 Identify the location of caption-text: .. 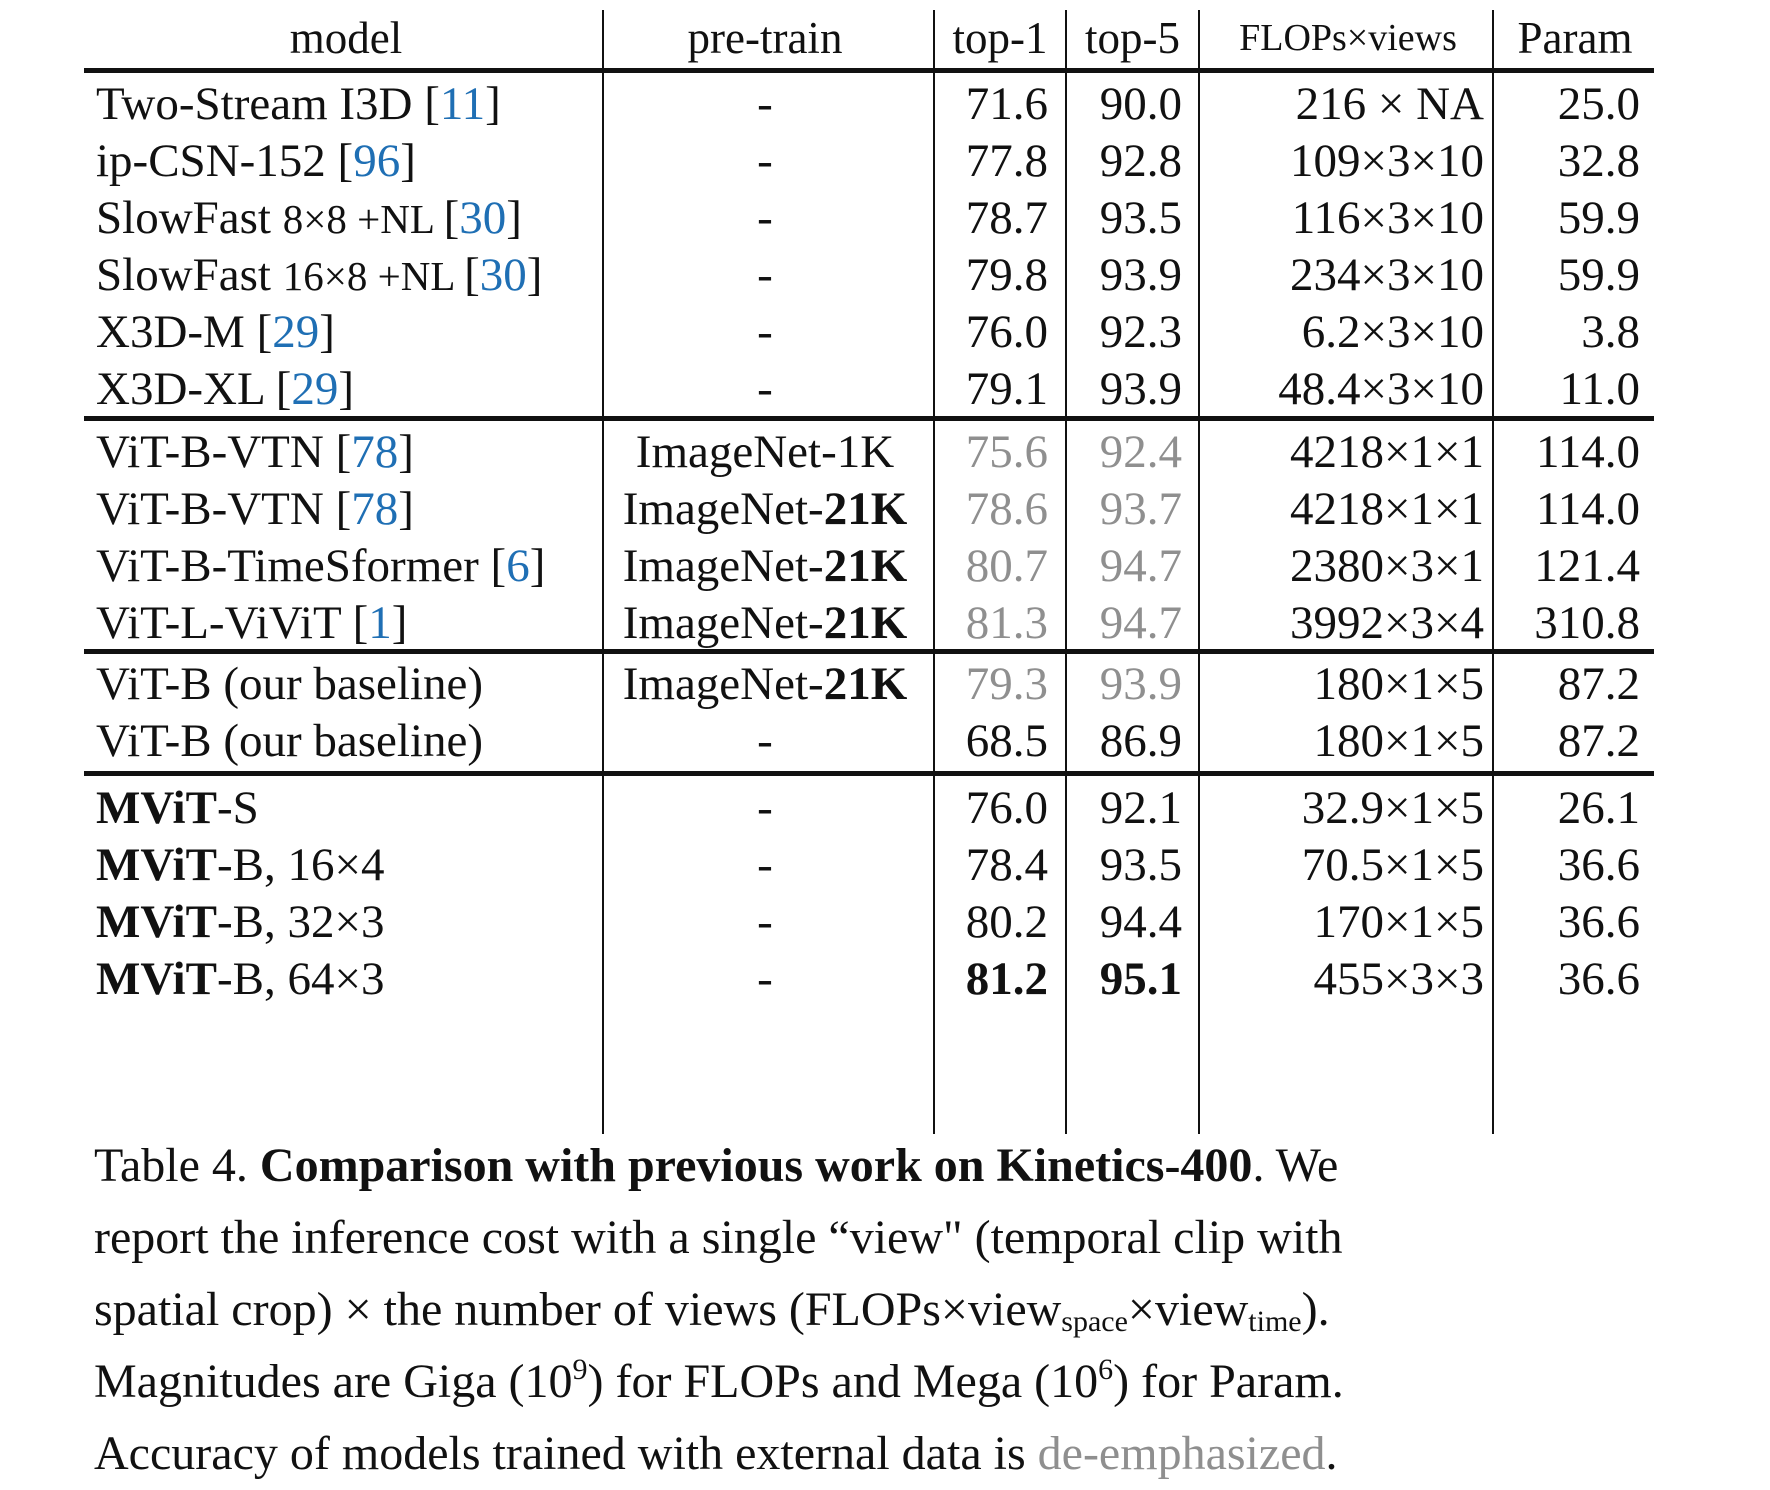
(1331, 1453).